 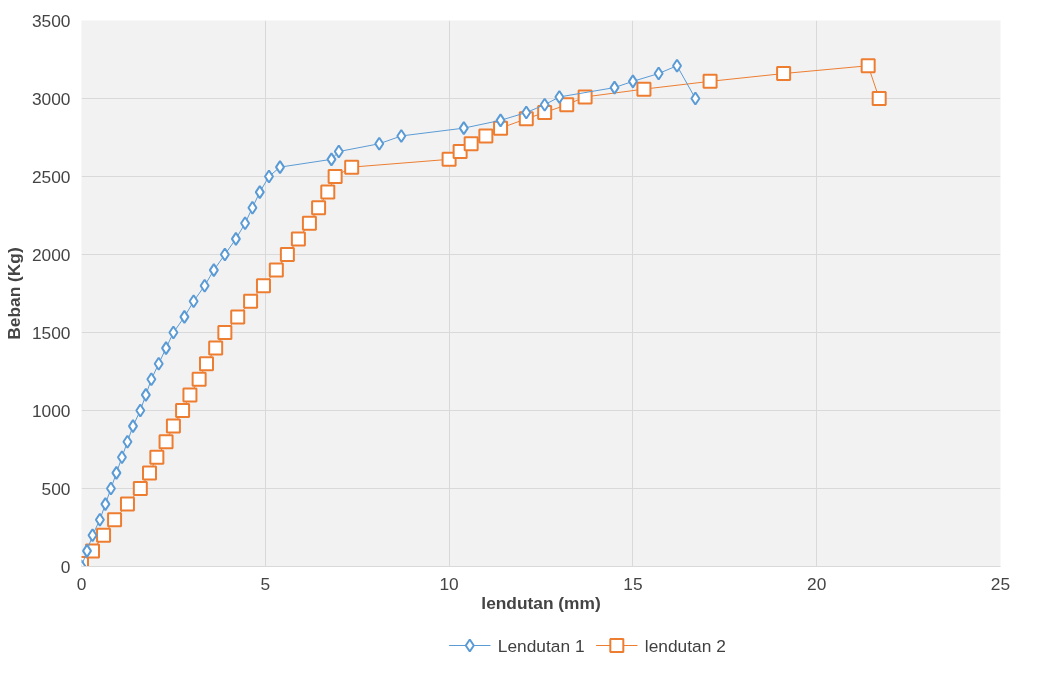 What do you see at coordinates (51, 98) in the screenshot?
I see `y-tick-label: 3000` at bounding box center [51, 98].